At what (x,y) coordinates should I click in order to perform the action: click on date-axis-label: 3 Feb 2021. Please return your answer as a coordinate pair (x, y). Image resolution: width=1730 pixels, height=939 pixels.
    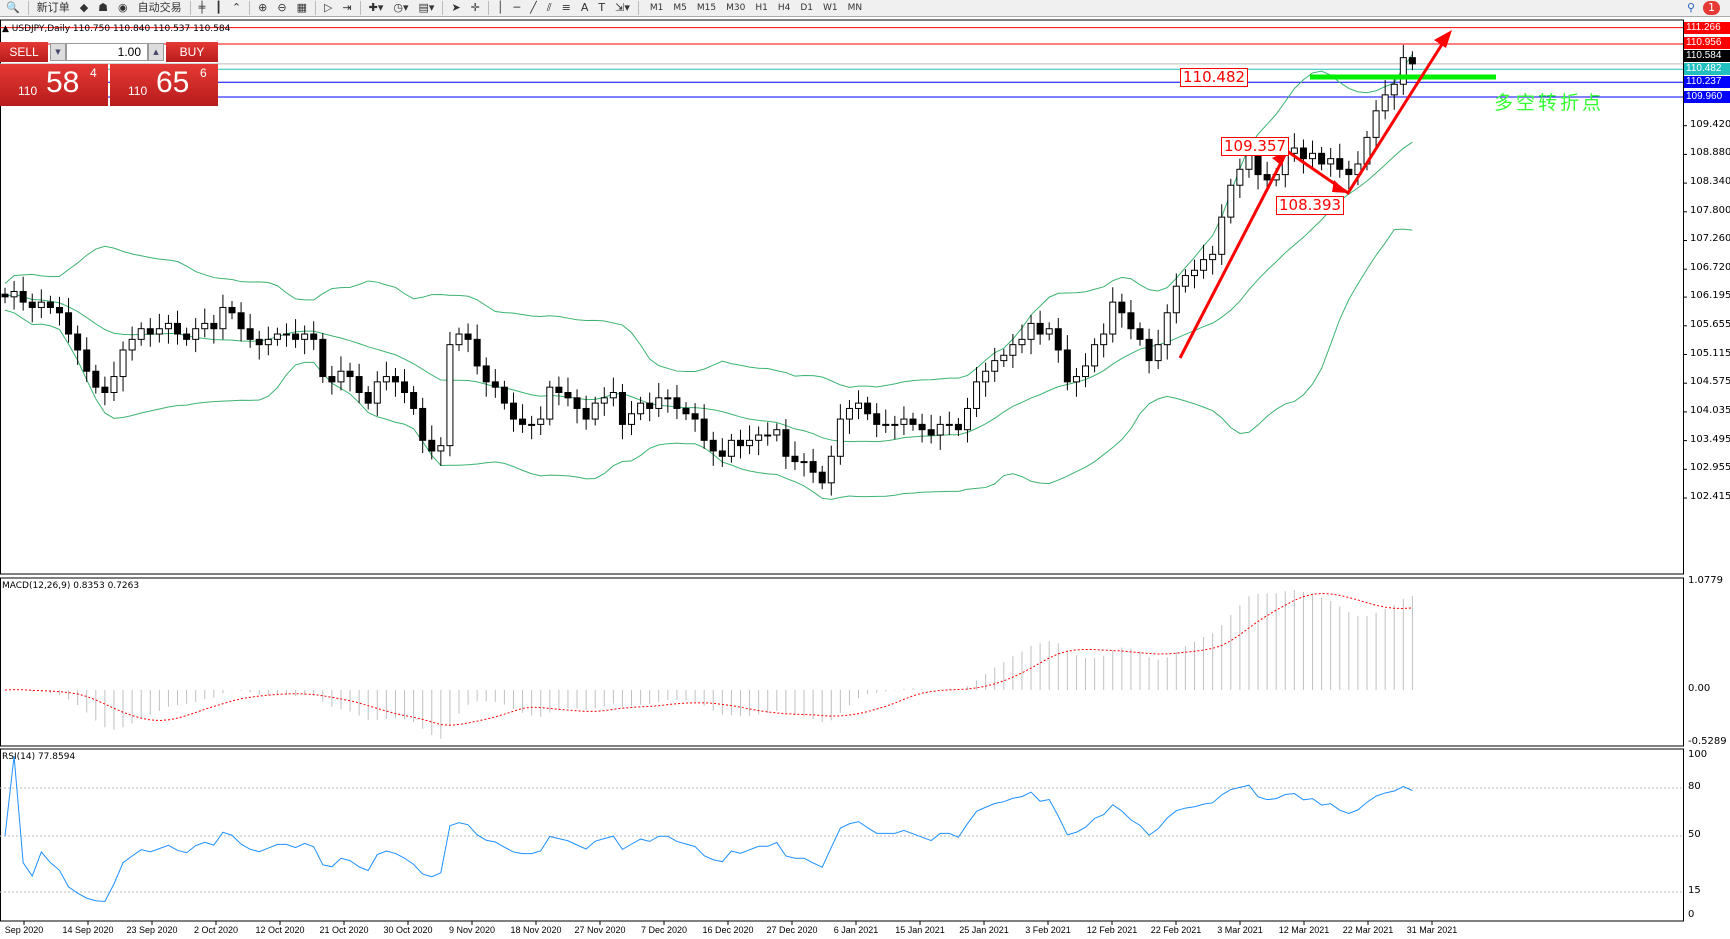
    Looking at the image, I should click on (1048, 930).